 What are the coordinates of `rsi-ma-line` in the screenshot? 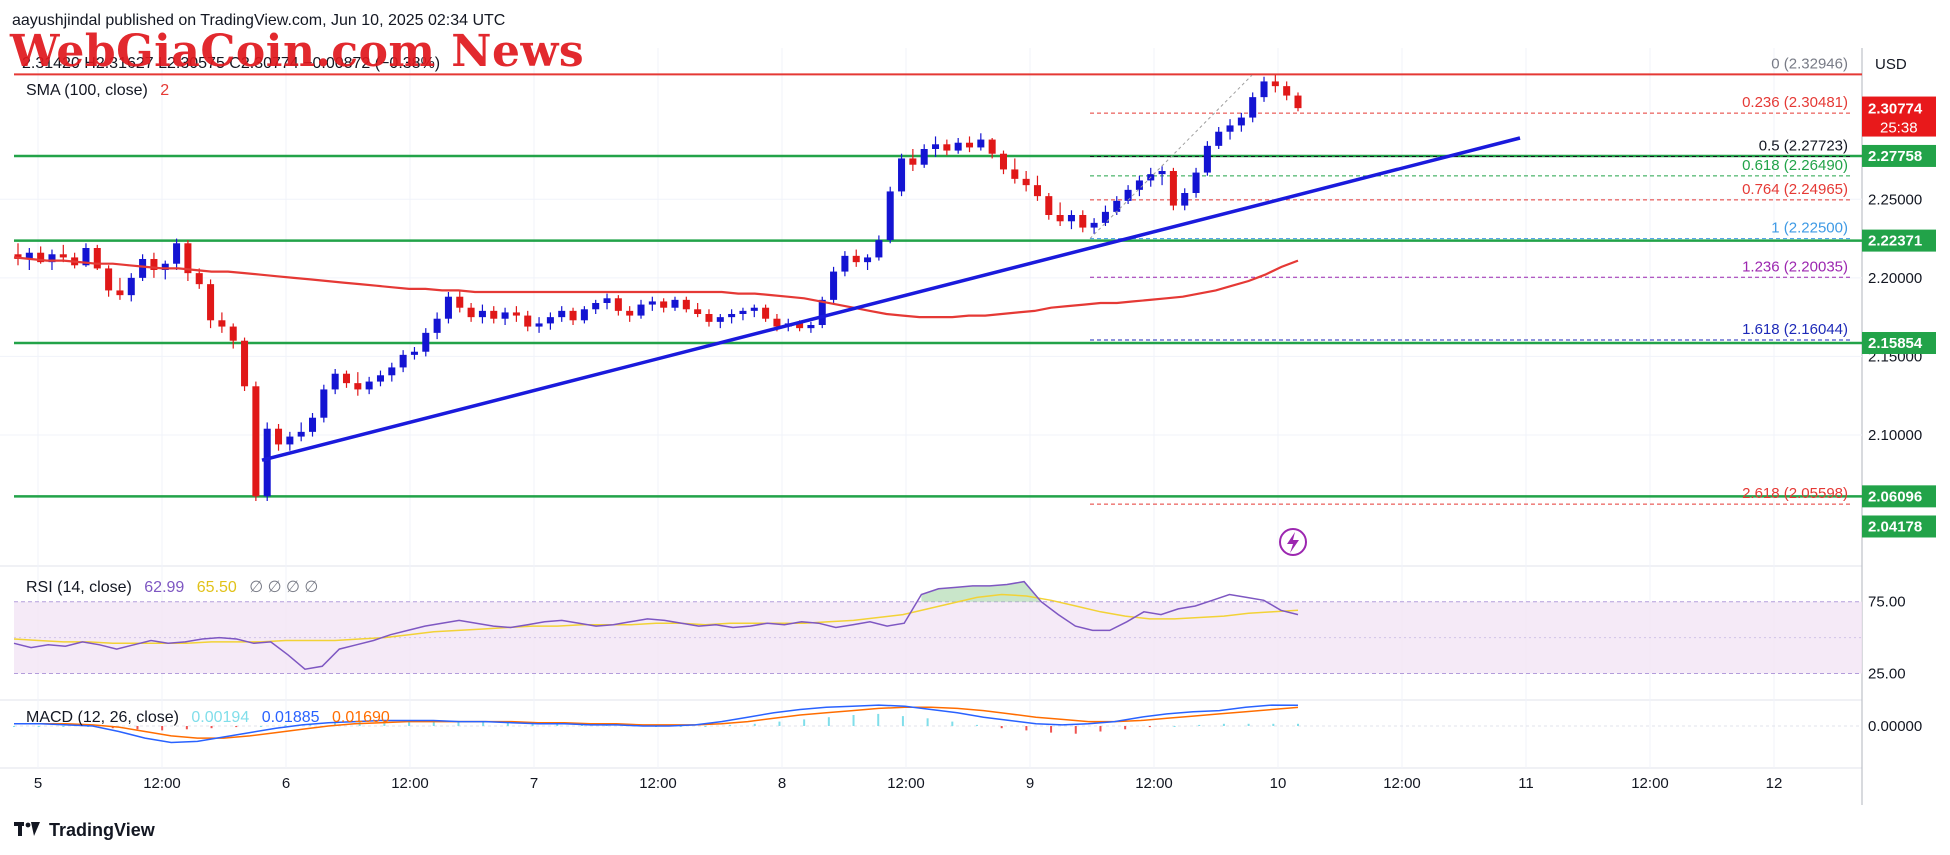 It's located at (656, 619).